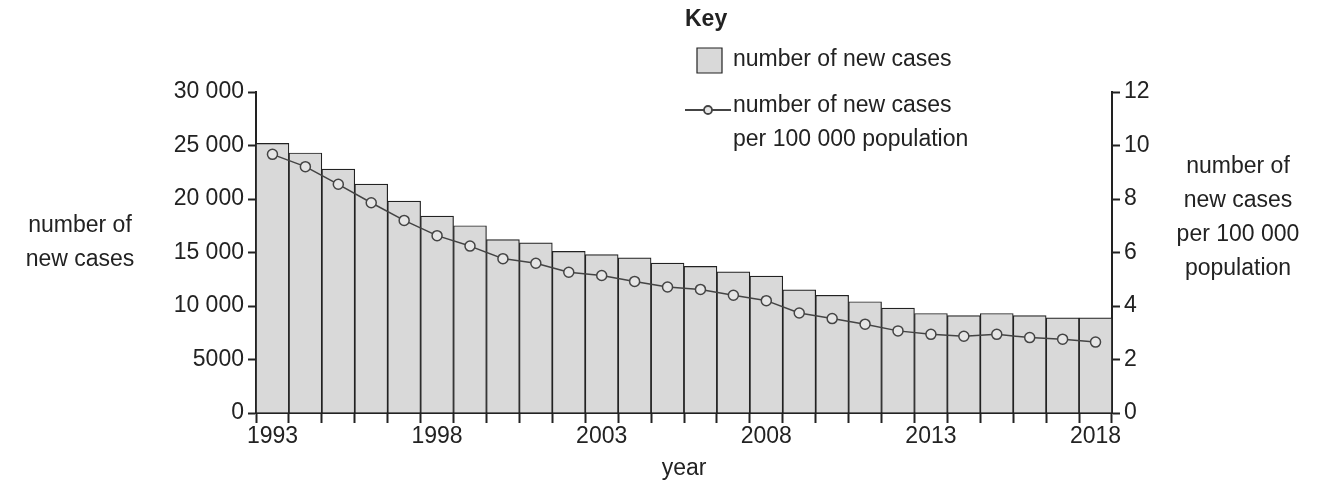 Image resolution: width=1330 pixels, height=487 pixels. What do you see at coordinates (1130, 250) in the screenshot?
I see `y2-tick-label: 6` at bounding box center [1130, 250].